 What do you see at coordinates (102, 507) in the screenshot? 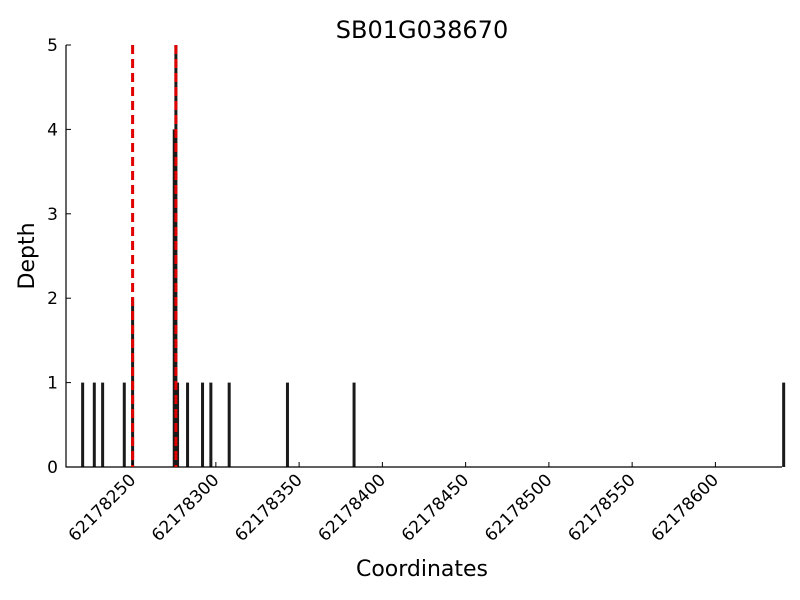
I see `x-tick-label: 62178250` at bounding box center [102, 507].